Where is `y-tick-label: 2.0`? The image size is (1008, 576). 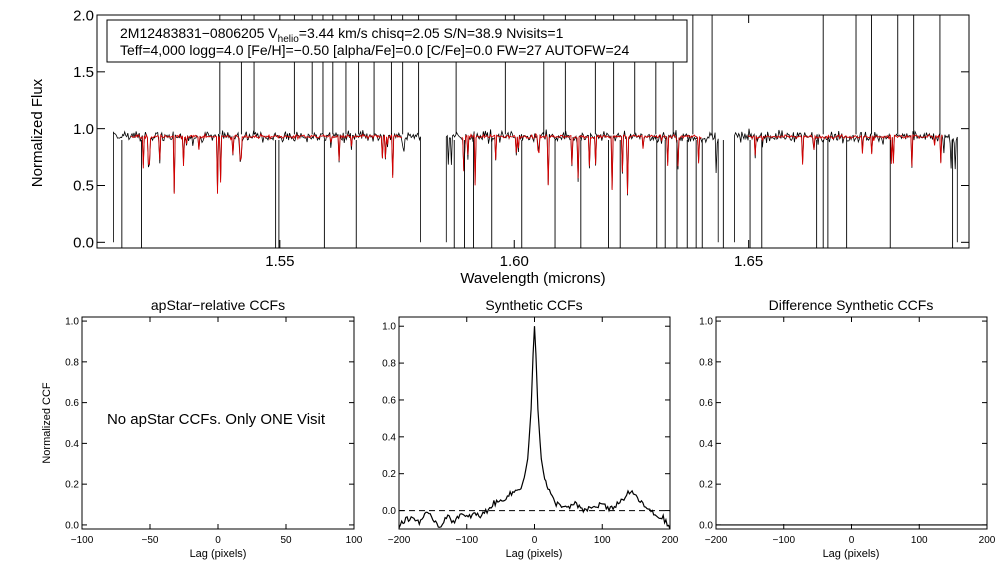
y-tick-label: 2.0 is located at coordinates (83, 15).